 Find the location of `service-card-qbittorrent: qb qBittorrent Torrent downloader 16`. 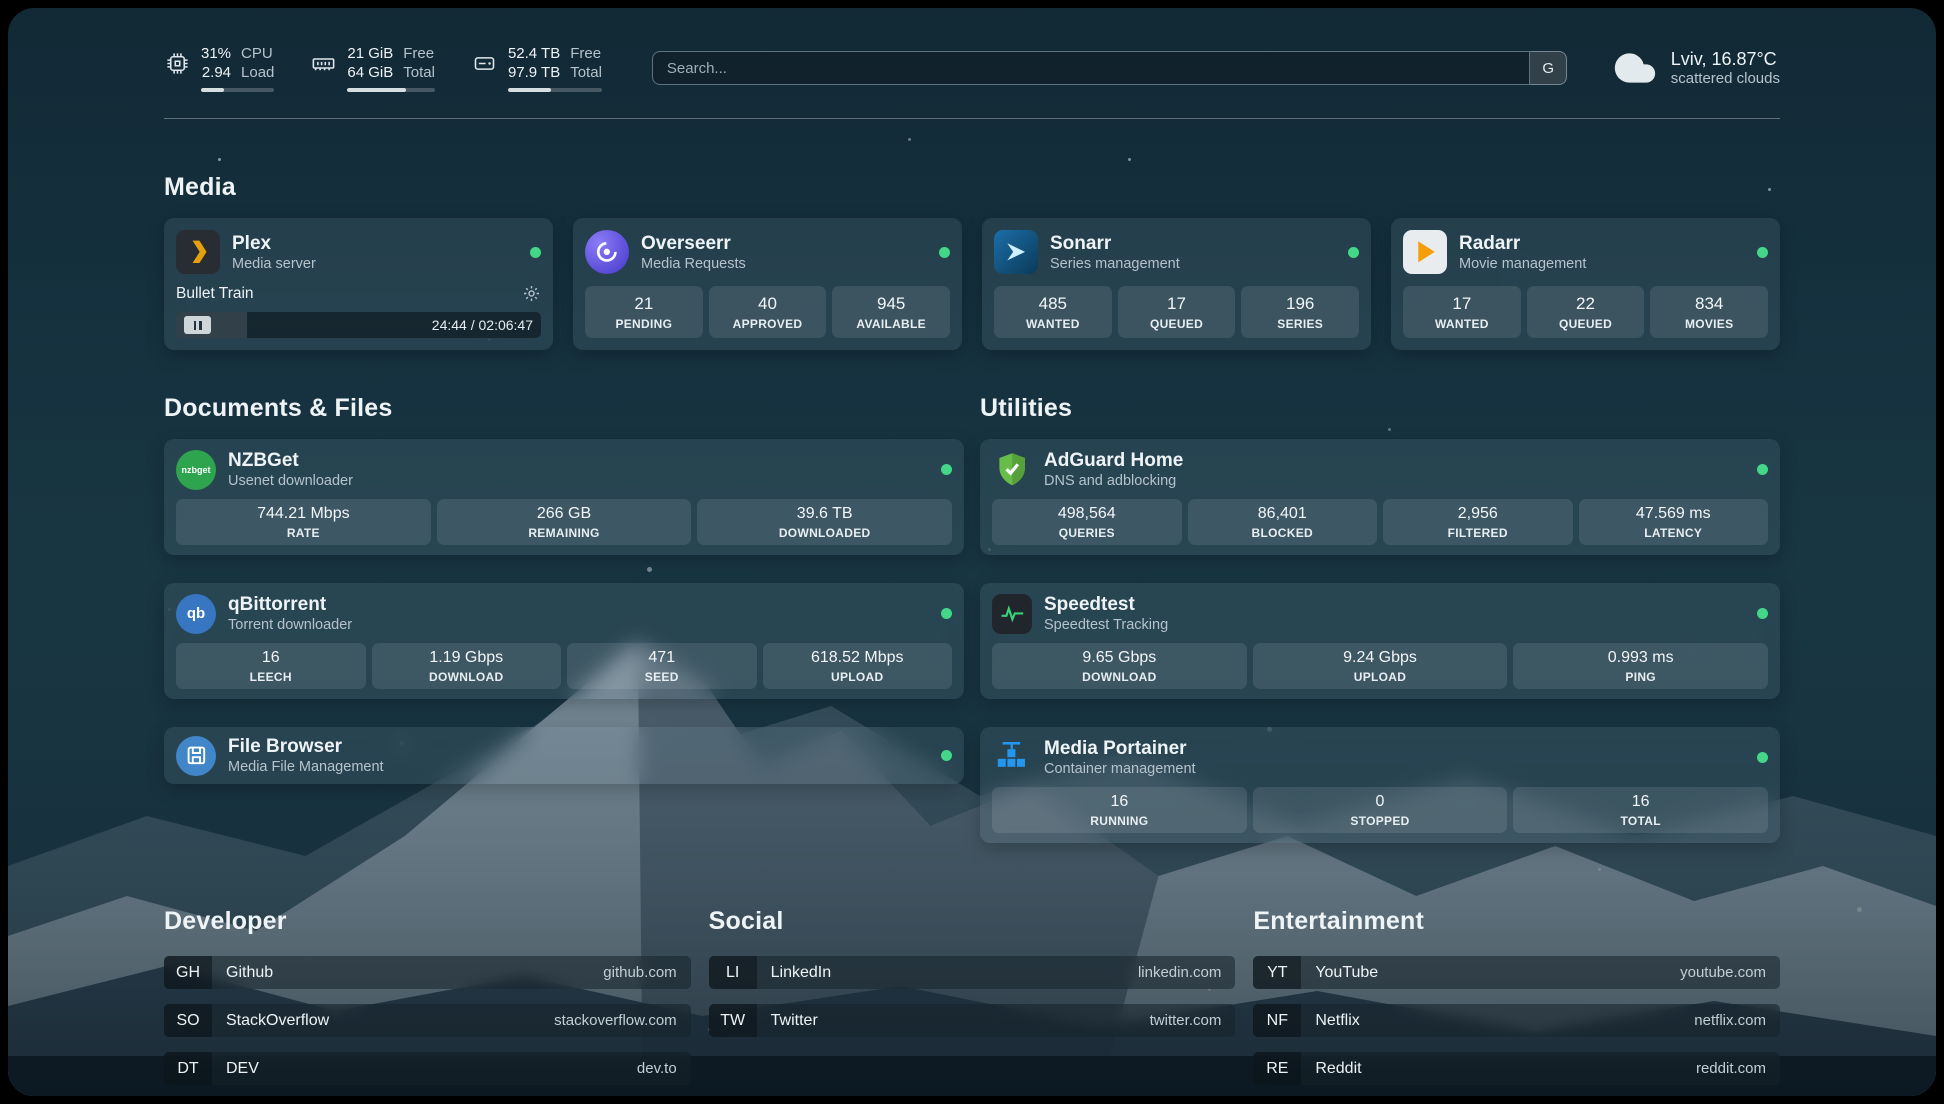

service-card-qbittorrent: qb qBittorrent Torrent downloader 16 is located at coordinates (564, 641).